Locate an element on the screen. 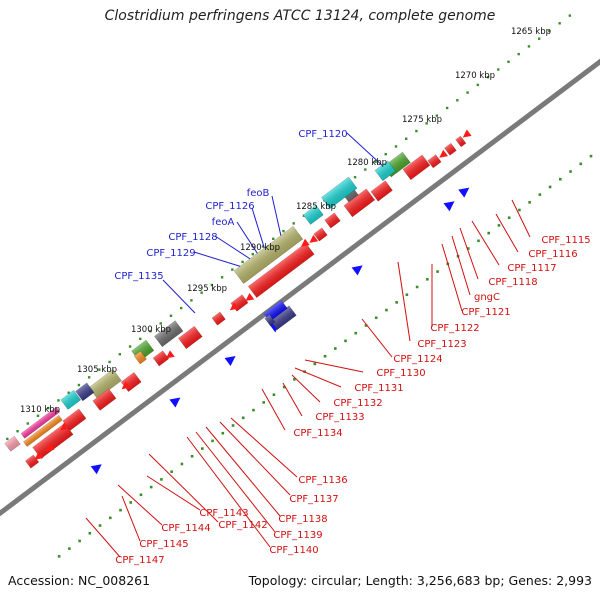  forward-gene-label: CPF_1128 is located at coordinates (192, 237).